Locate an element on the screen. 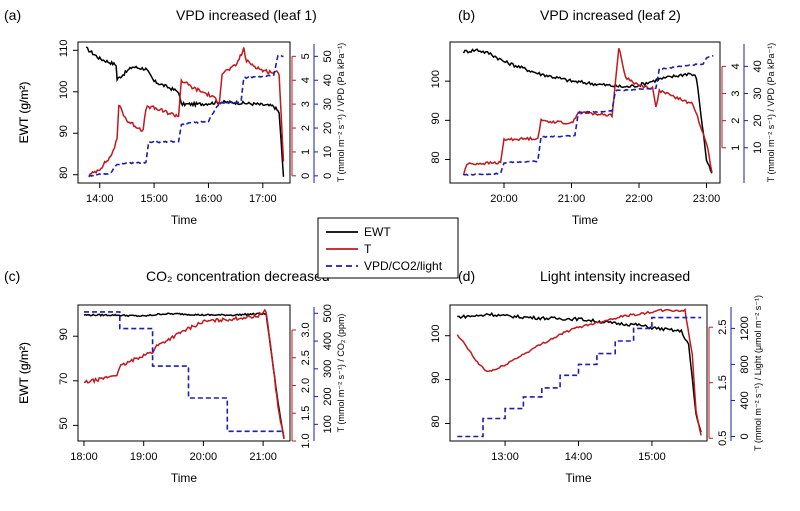  legend: EWT T VPD/CO2/light is located at coordinates (388, 248).